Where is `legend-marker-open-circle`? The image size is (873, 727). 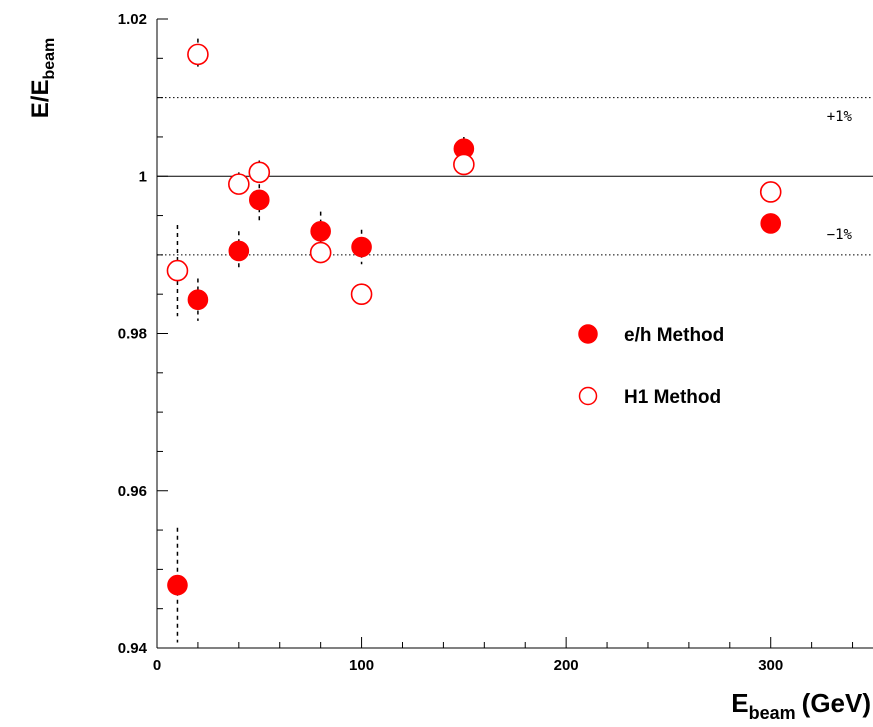 legend-marker-open-circle is located at coordinates (588, 396).